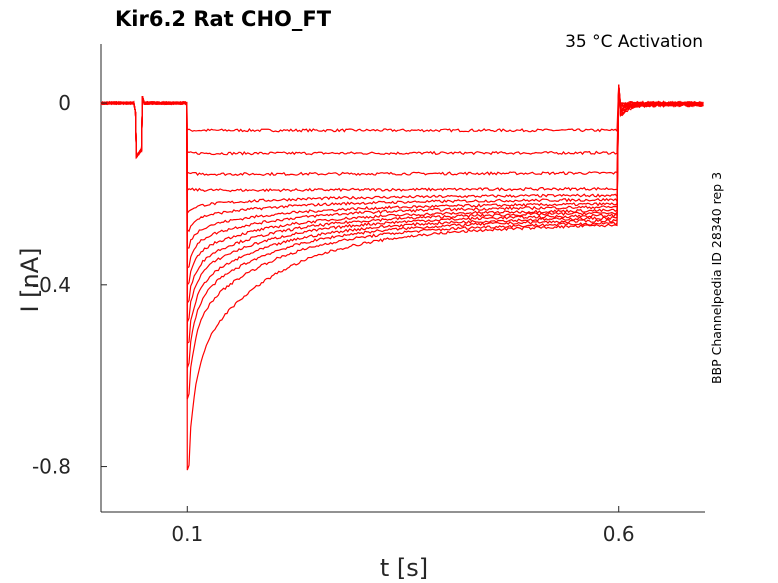  Describe the element at coordinates (51, 285) in the screenshot. I see `y-tick-label: -0.4` at that location.